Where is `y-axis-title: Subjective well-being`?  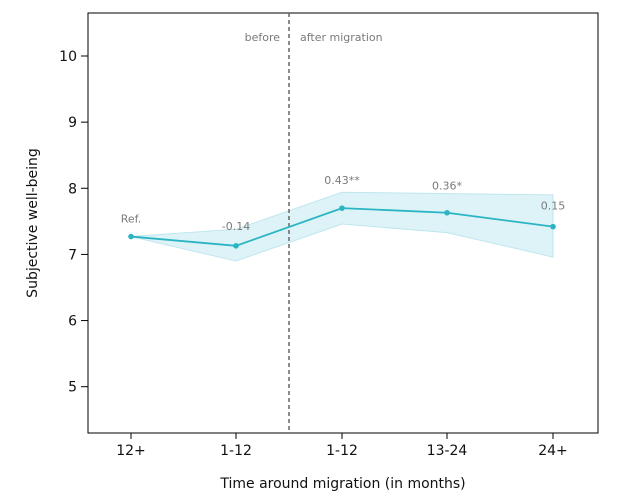 y-axis-title: Subjective well-being is located at coordinates (33, 223).